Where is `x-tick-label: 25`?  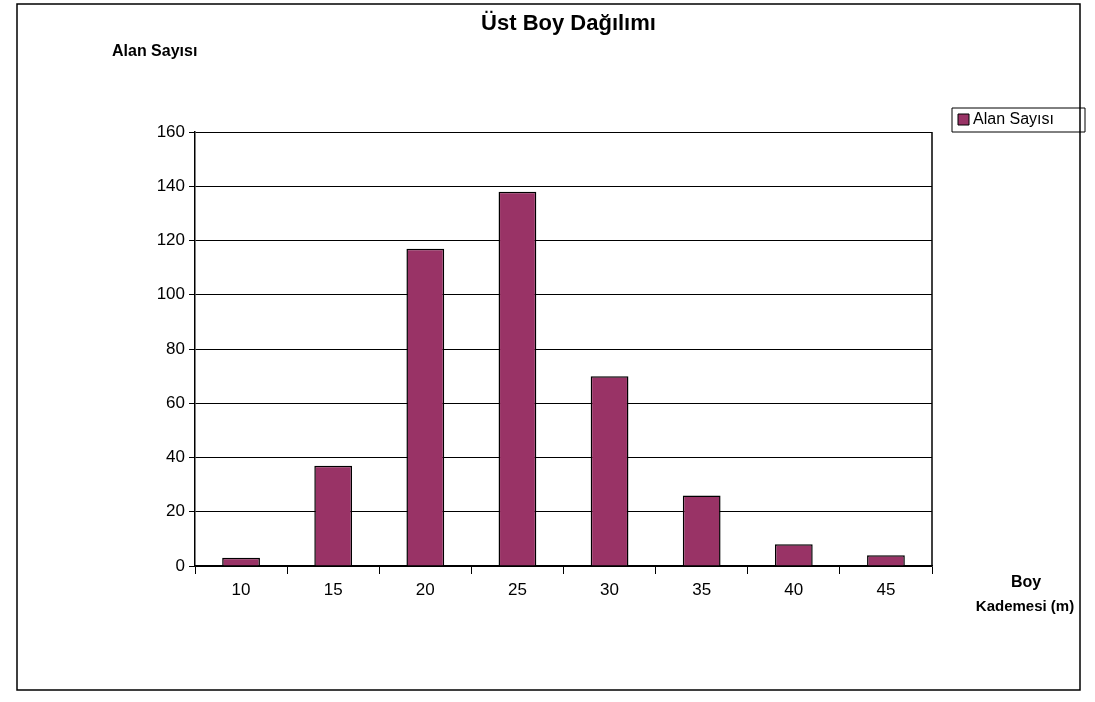
x-tick-label: 25 is located at coordinates (517, 589).